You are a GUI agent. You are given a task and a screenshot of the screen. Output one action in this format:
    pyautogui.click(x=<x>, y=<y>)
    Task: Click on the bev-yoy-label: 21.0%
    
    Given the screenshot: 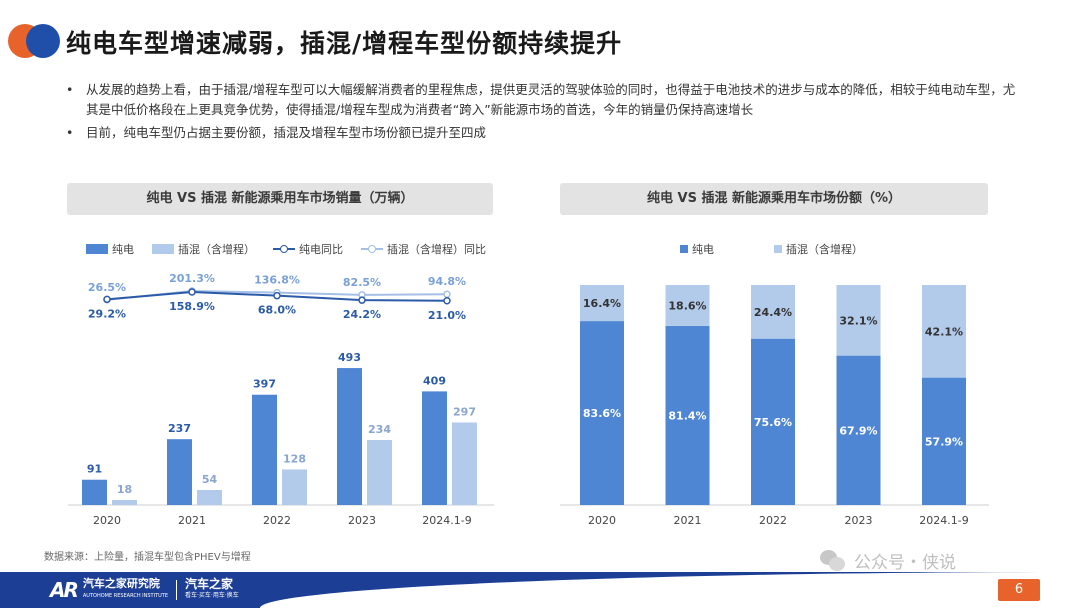 What is the action you would take?
    pyautogui.click(x=447, y=315)
    